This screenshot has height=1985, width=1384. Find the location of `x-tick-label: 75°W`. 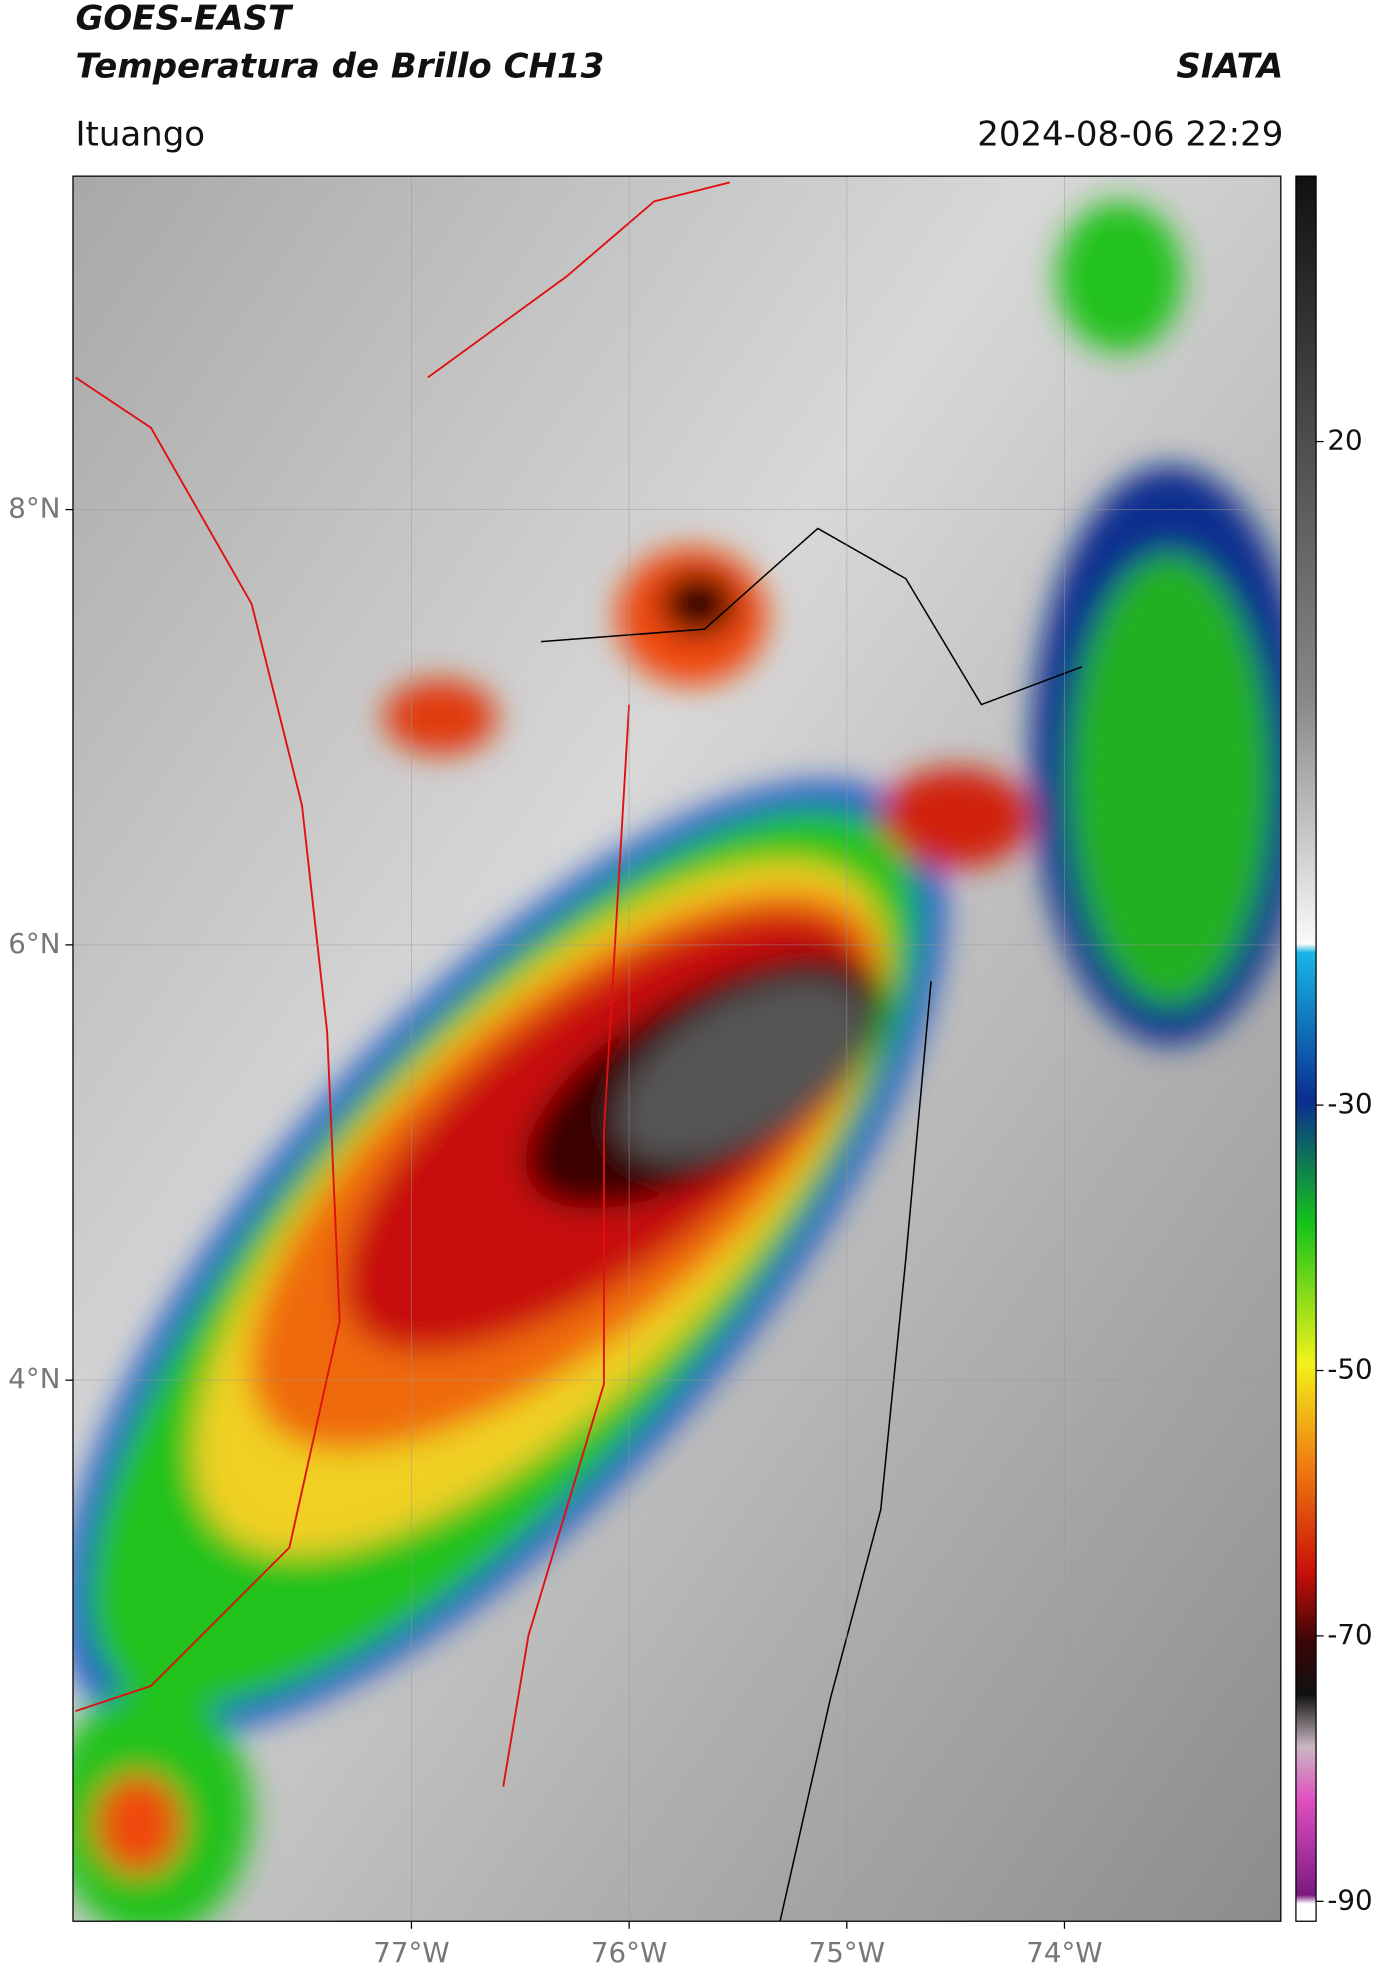

x-tick-label: 75°W is located at coordinates (847, 1952).